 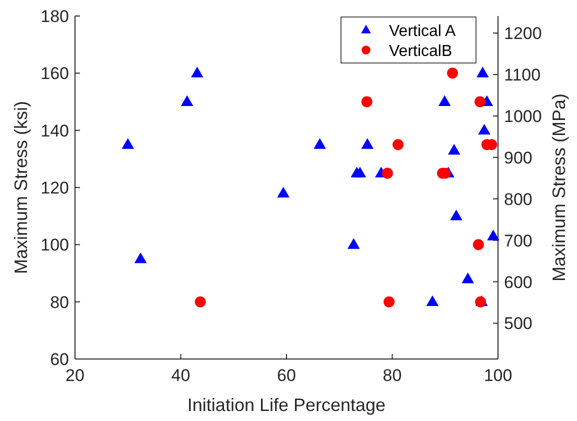 I want to click on y-tick-label: 80, so click(x=59, y=302).